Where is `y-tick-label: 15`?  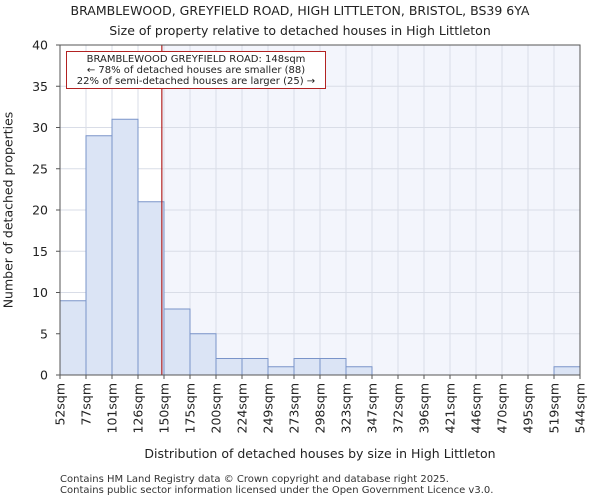 y-tick-label: 15 is located at coordinates (40, 251).